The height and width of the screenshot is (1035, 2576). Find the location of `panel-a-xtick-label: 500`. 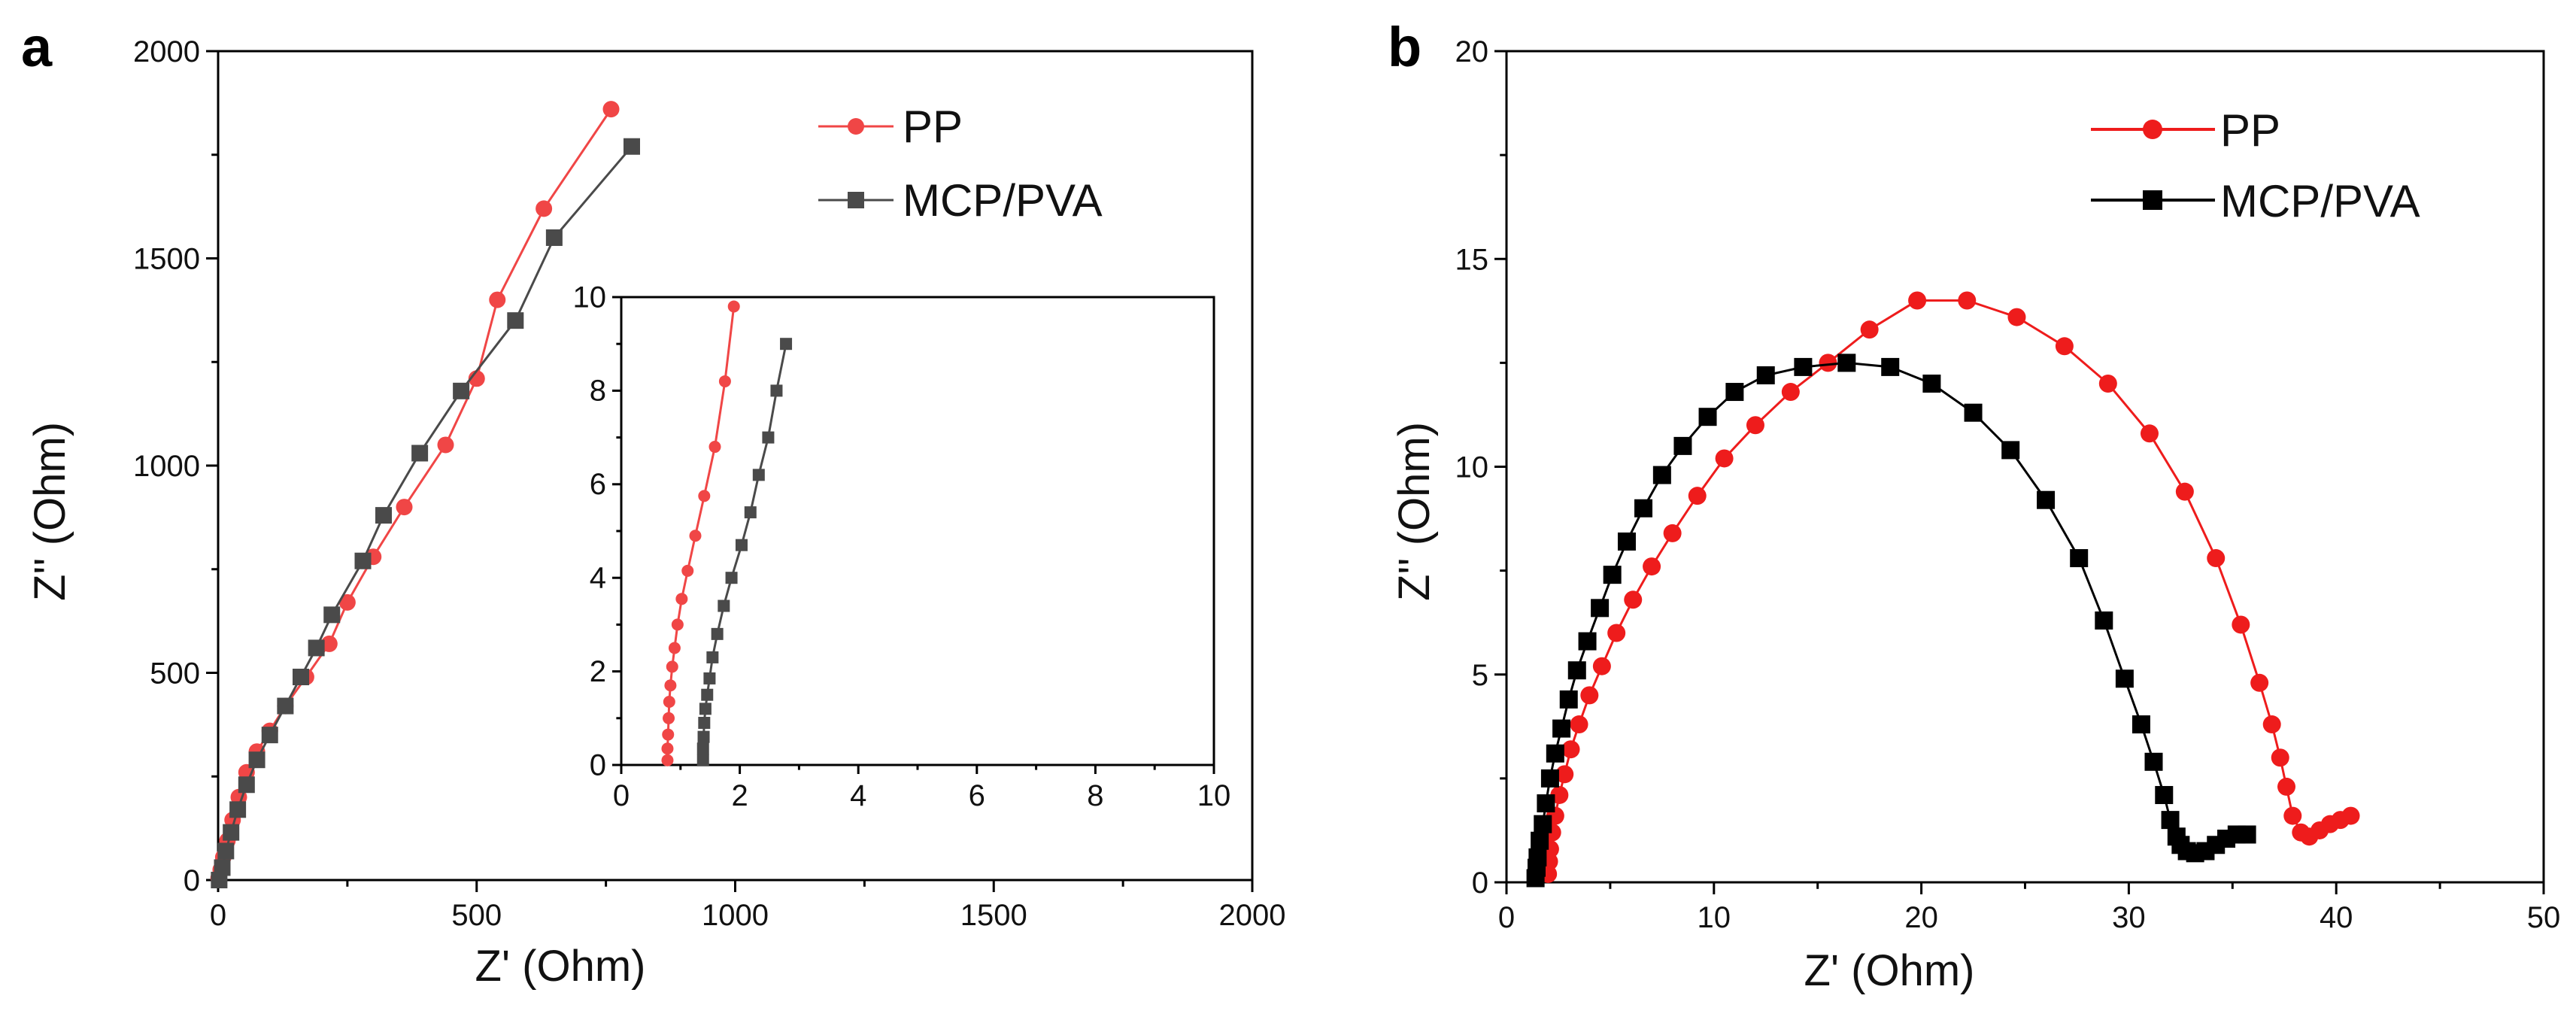

panel-a-xtick-label: 500 is located at coordinates (476, 915).